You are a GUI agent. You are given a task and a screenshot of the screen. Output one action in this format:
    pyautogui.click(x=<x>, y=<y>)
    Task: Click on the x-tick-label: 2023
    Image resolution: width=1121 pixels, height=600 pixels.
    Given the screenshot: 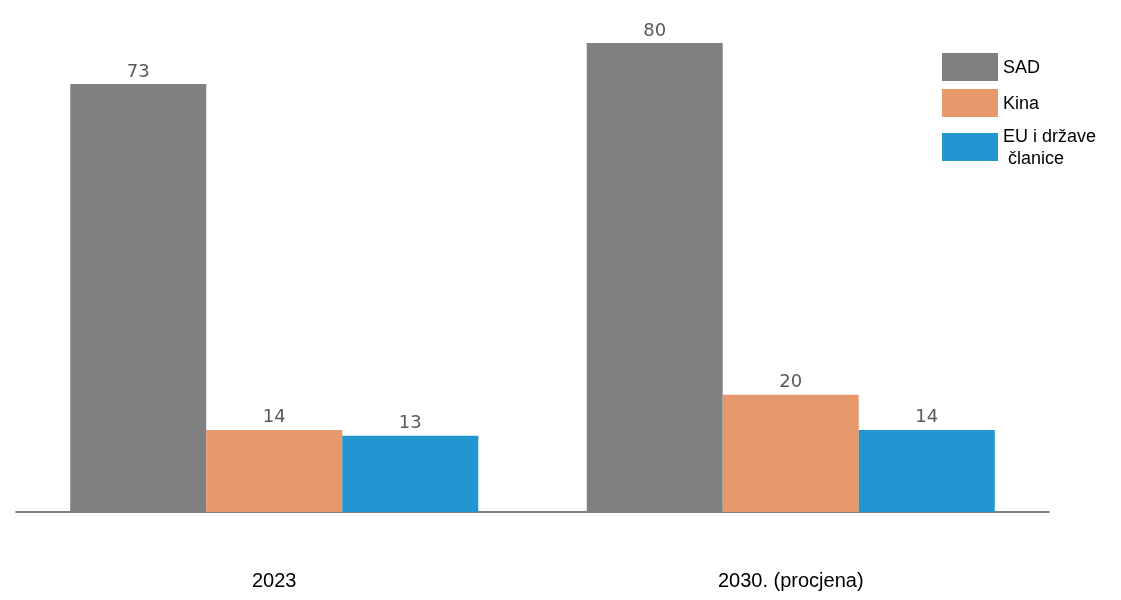 What is the action you would take?
    pyautogui.click(x=274, y=580)
    